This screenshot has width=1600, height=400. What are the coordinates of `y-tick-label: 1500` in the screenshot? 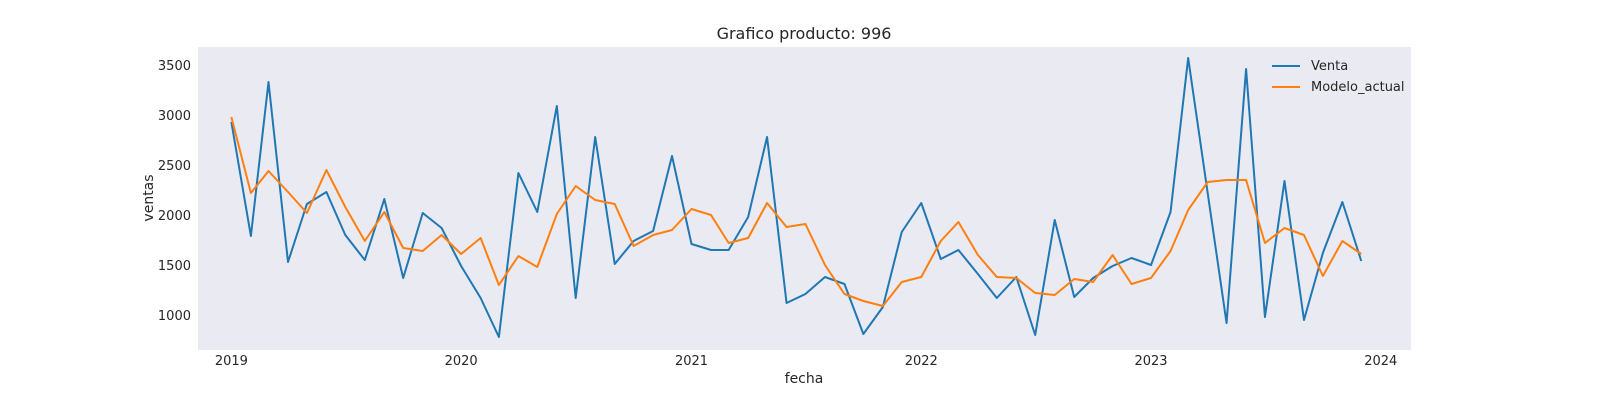 It's located at (174, 266).